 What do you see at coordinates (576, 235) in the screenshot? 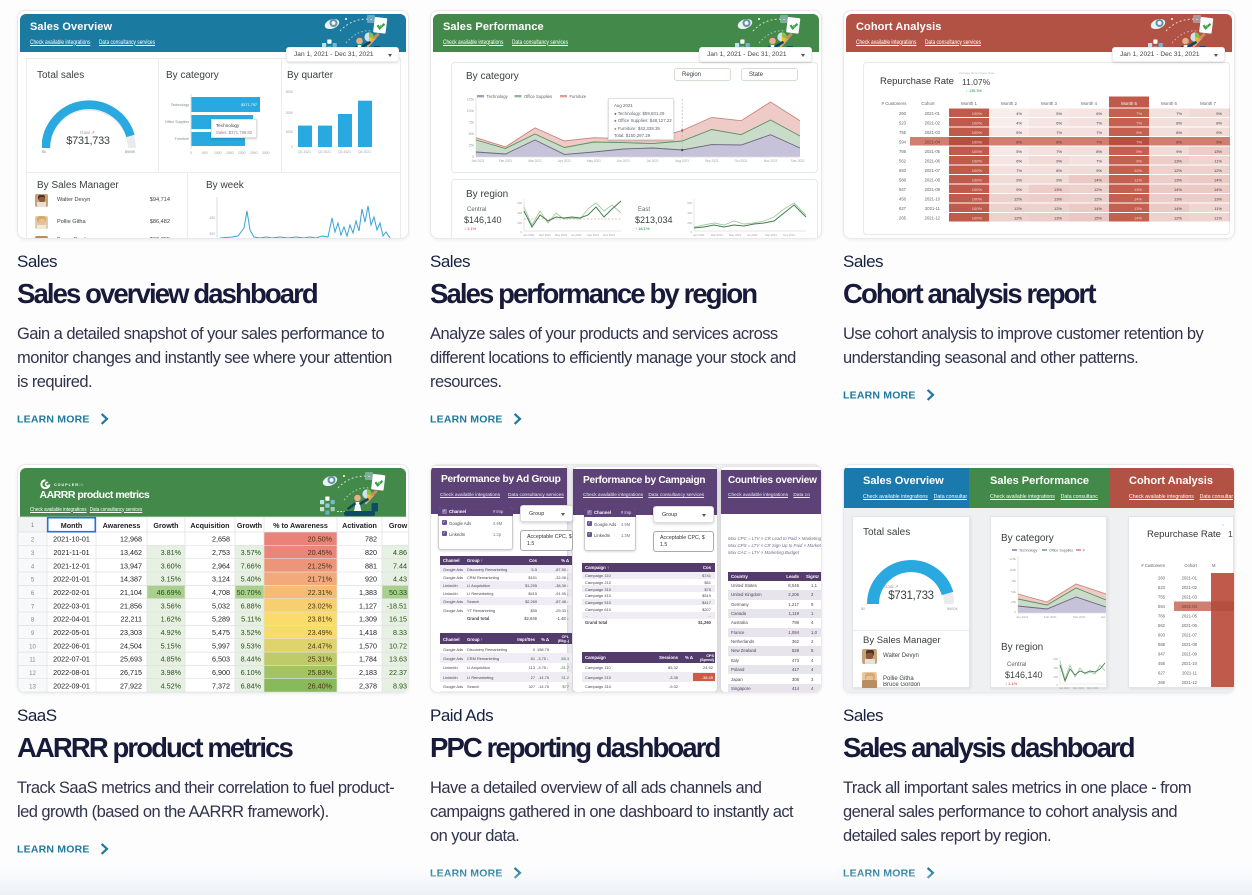
I see `svg-text: Jul 2021` at bounding box center [576, 235].